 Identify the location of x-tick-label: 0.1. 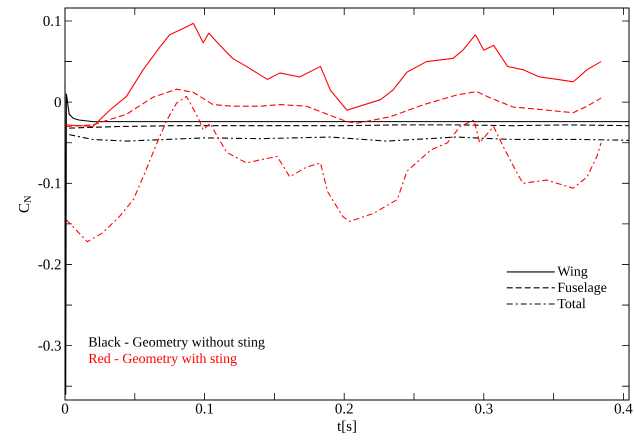
(205, 409).